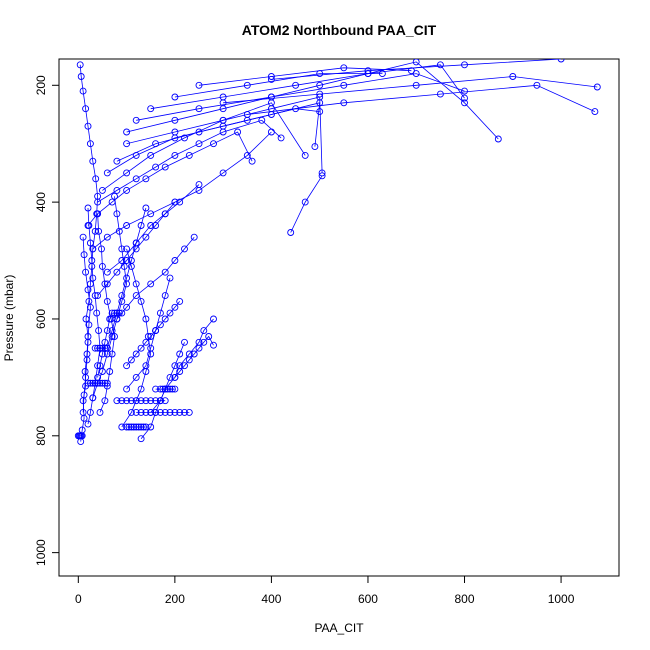 The width and height of the screenshot is (650, 650). I want to click on y-tick-label: 600, so click(41, 319).